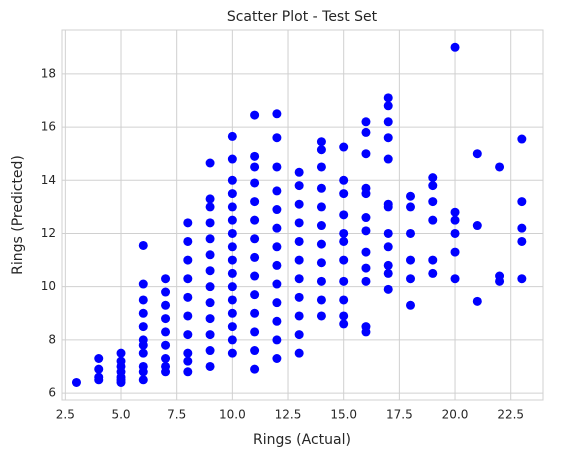 This screenshot has height=457, width=566. What do you see at coordinates (48, 233) in the screenshot?
I see `y-tick-label: 12` at bounding box center [48, 233].